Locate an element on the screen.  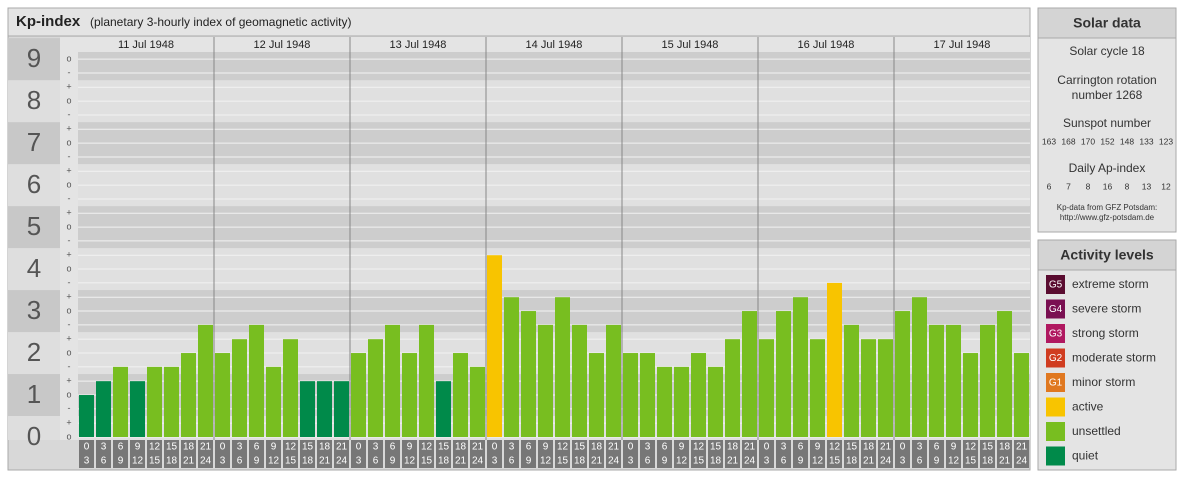
day-label: 14 Jul 1948 is located at coordinates (554, 45).